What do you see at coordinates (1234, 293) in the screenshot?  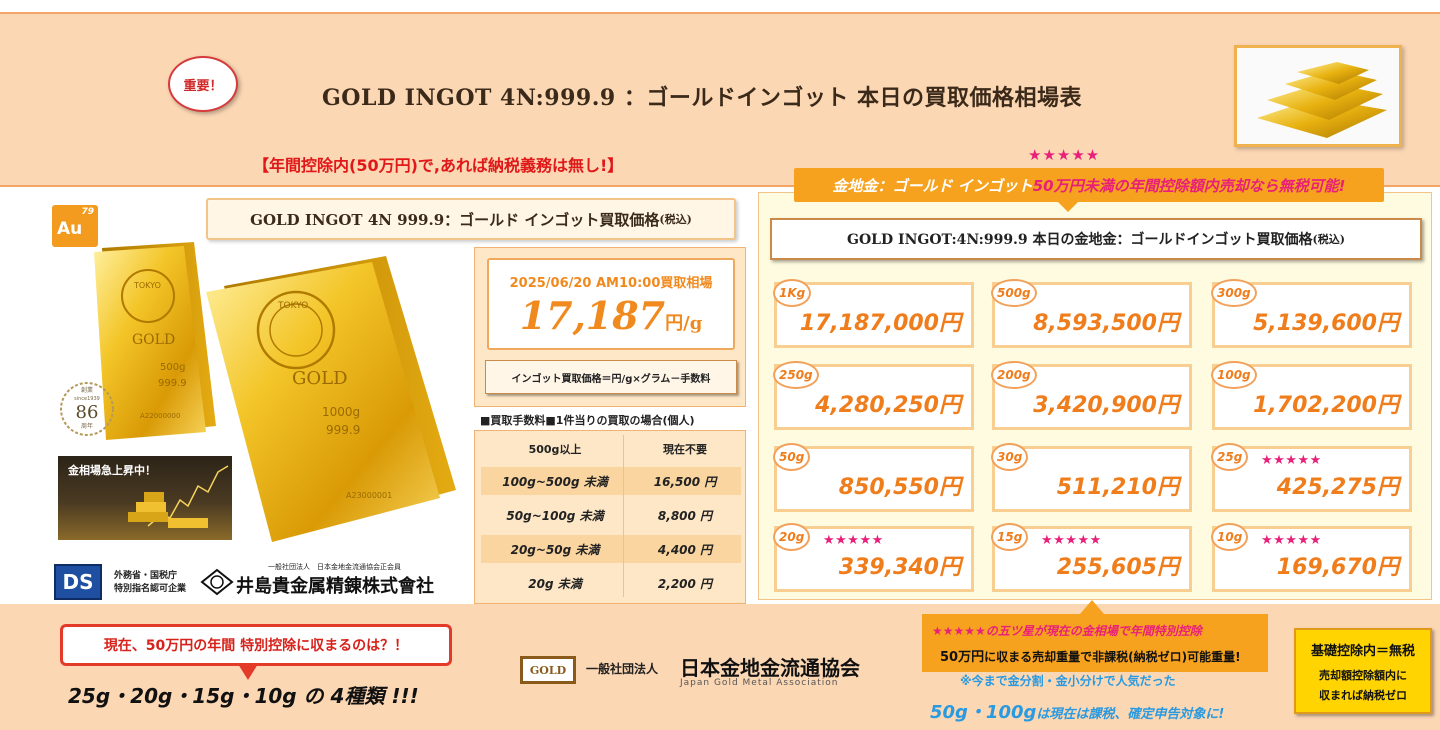 I see `weight-tag: 300g` at bounding box center [1234, 293].